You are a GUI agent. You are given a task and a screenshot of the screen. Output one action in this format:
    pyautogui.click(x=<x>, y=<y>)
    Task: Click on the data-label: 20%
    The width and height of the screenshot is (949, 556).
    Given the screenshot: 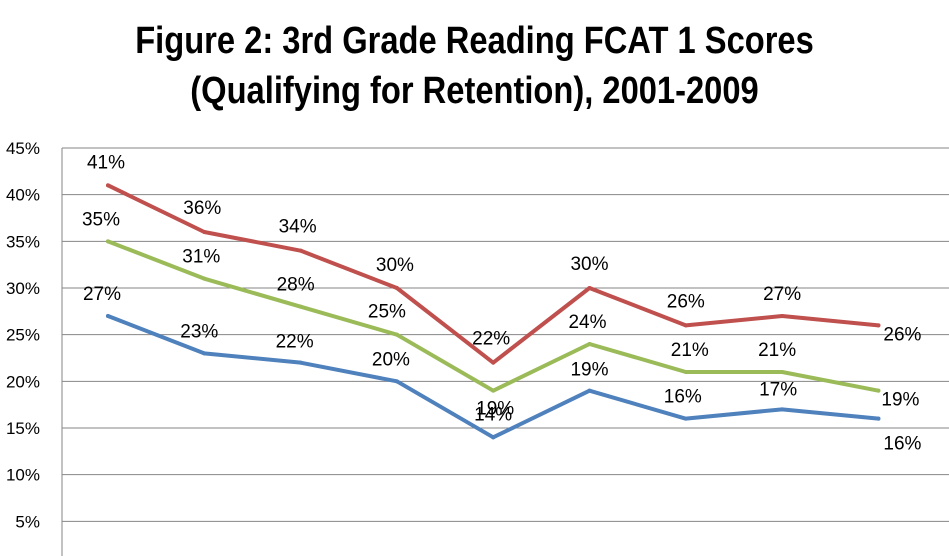 What is the action you would take?
    pyautogui.click(x=391, y=359)
    